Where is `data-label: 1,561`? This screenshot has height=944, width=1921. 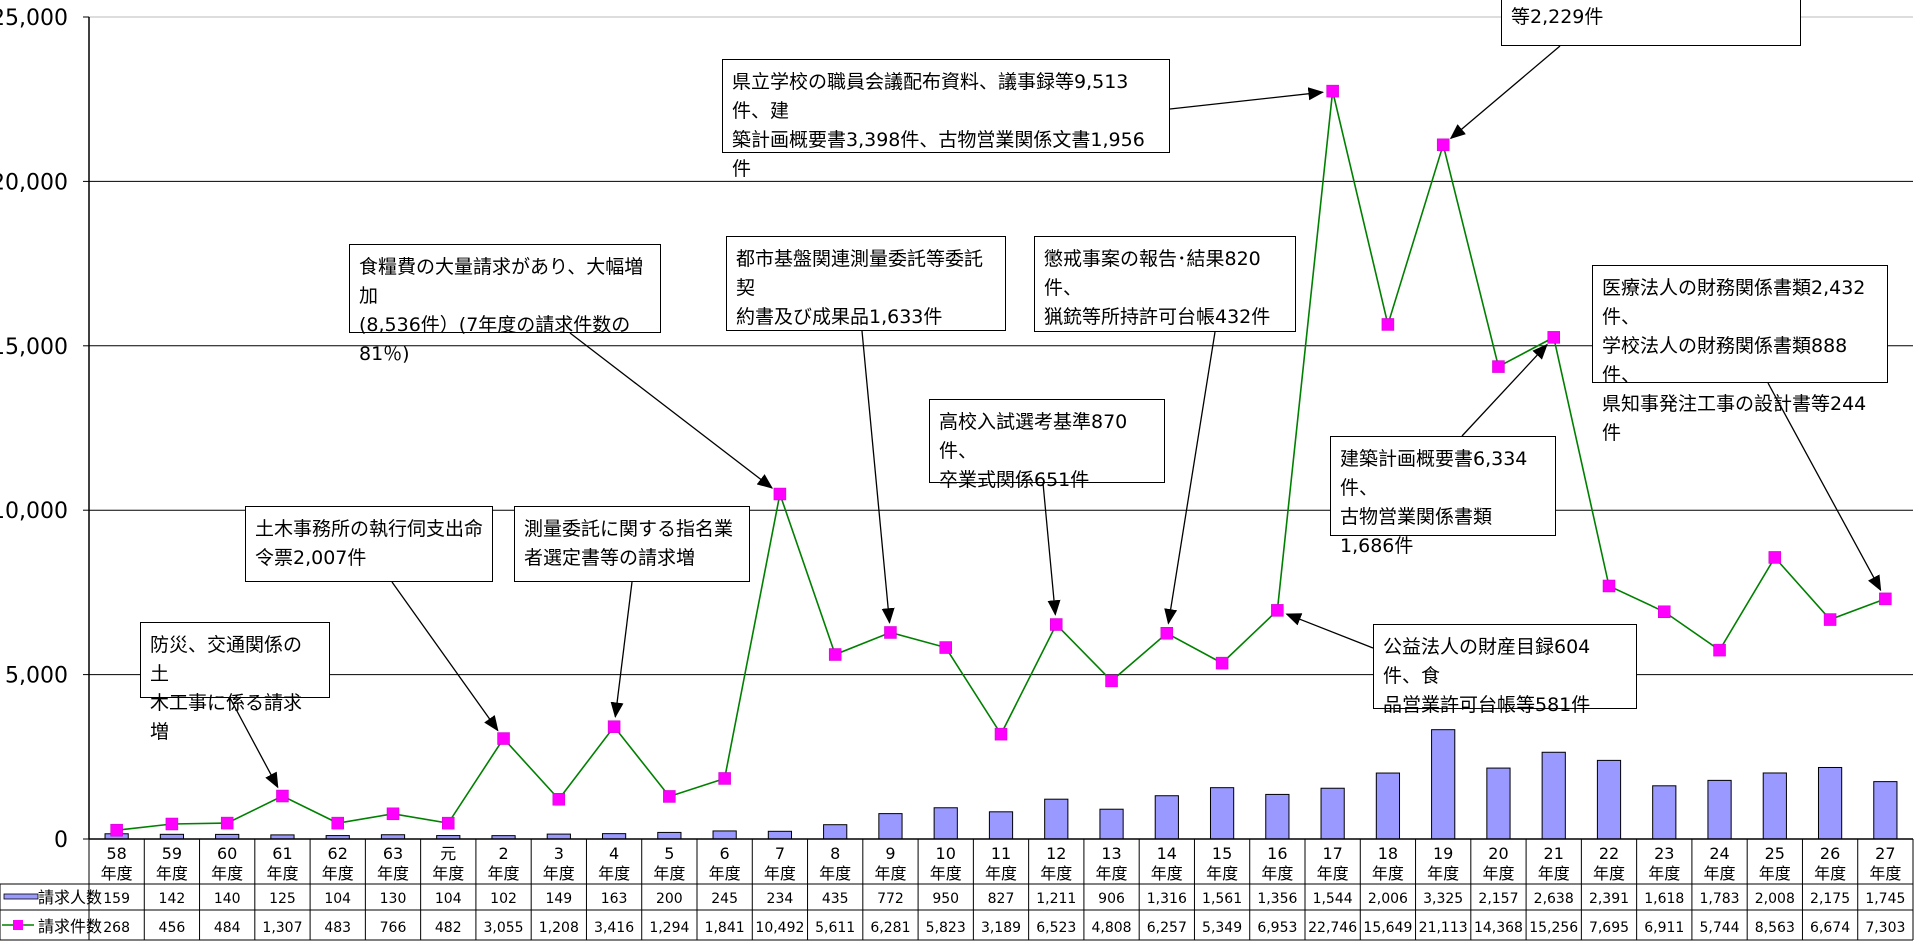
data-label: 1,561 is located at coordinates (1222, 899).